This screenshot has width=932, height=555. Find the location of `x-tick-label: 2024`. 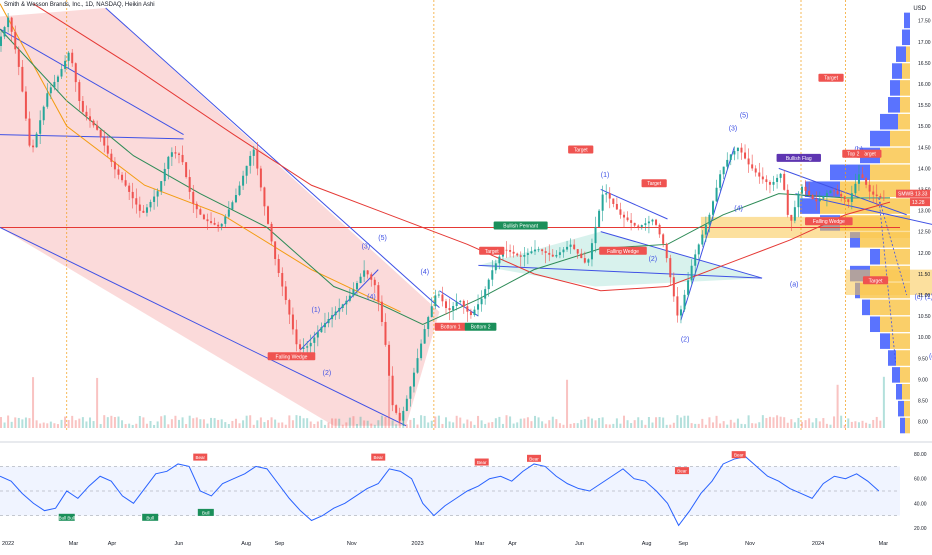

x-tick-label: 2024 is located at coordinates (818, 544).